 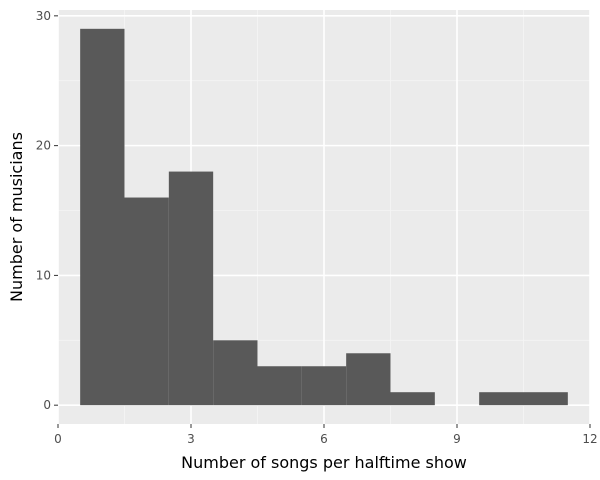 I want to click on x-tick-label: 3, so click(x=191, y=439).